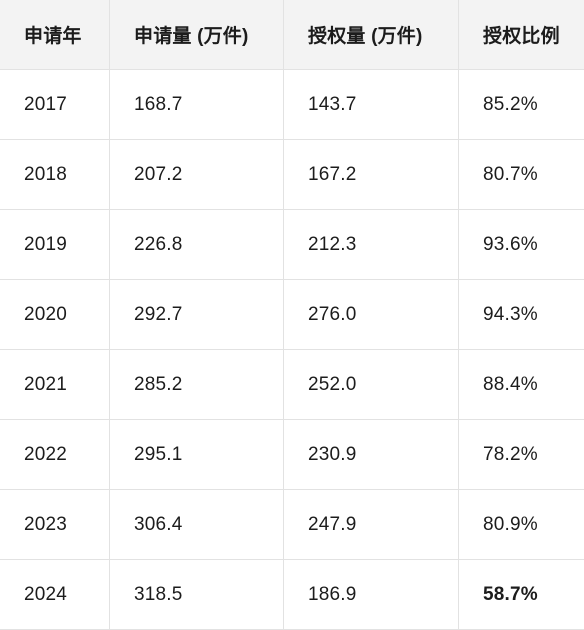 Image resolution: width=584 pixels, height=630 pixels. I want to click on cell-application-volume: 318.5, so click(197, 595).